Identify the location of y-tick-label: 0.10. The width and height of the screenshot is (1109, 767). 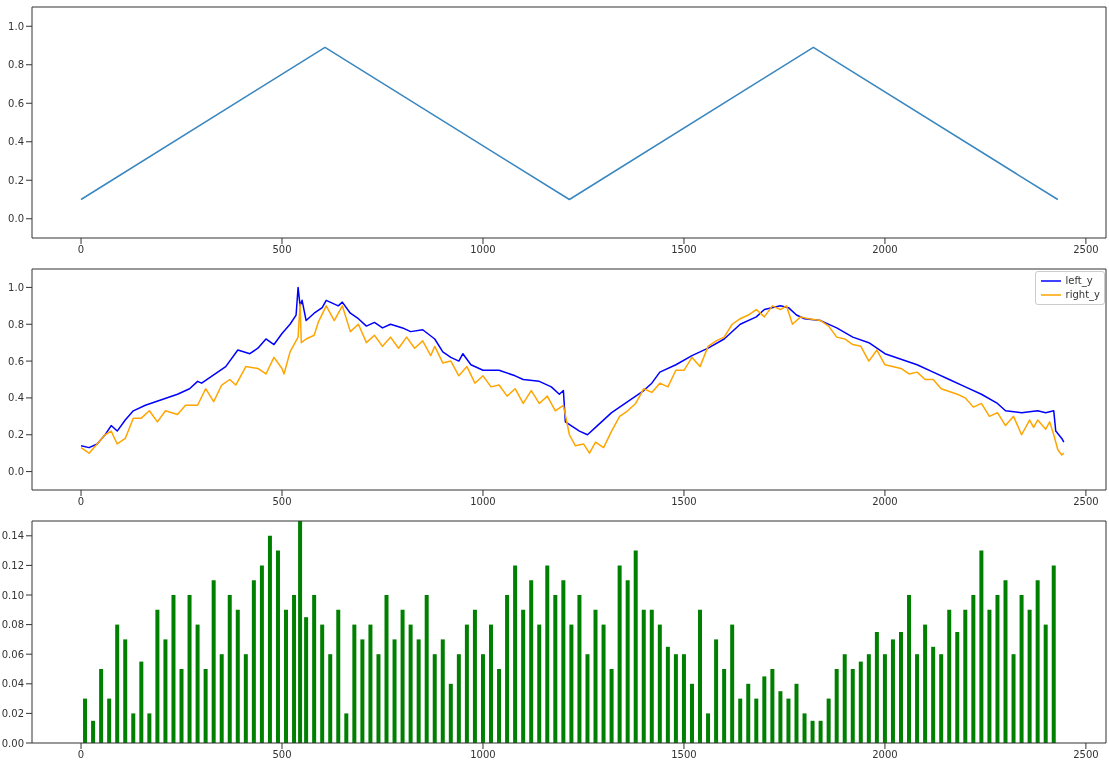
(12, 595).